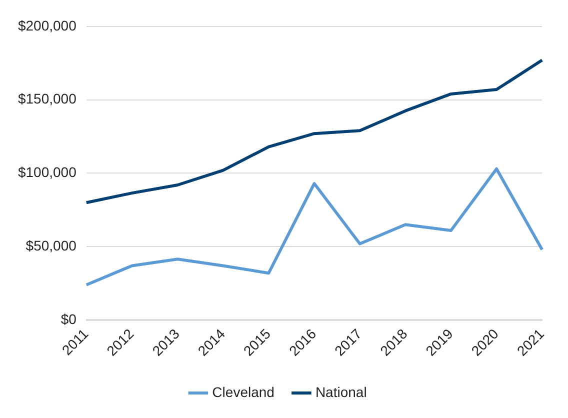  I want to click on legend-label: National, so click(341, 392).